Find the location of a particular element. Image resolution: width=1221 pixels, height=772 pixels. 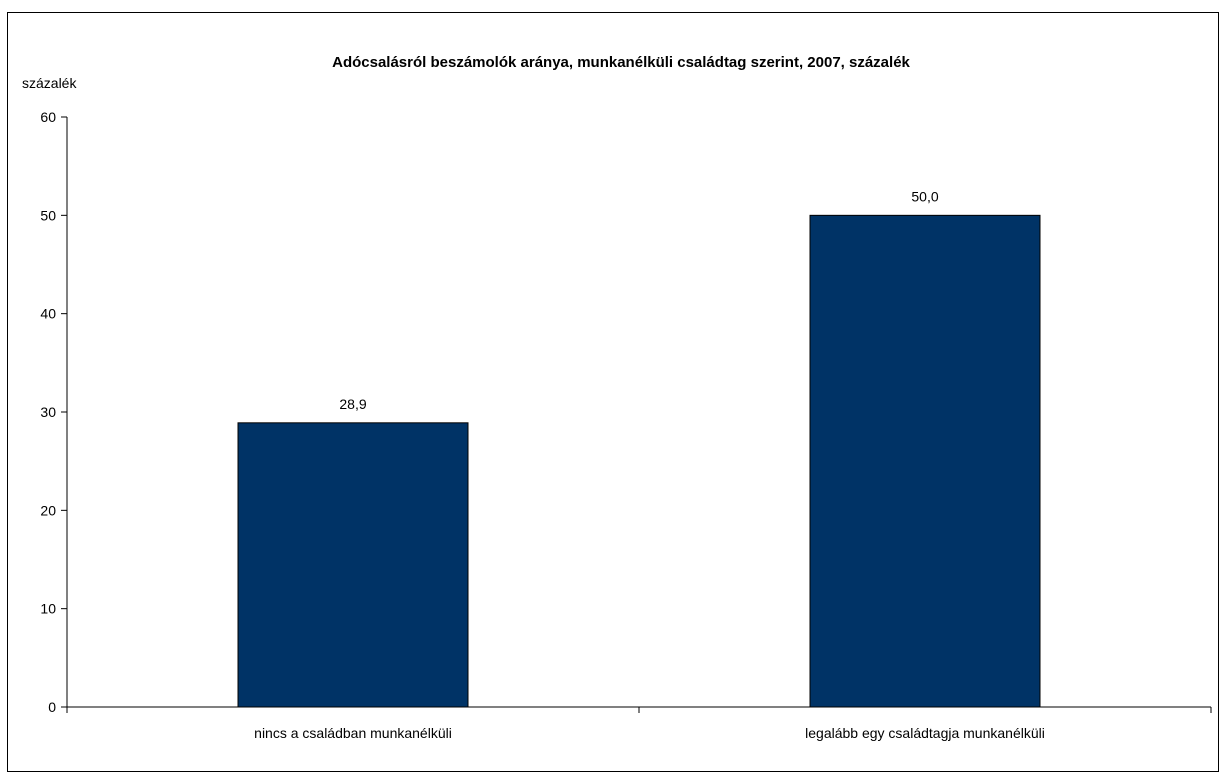

bar-value-label: 28,9 is located at coordinates (352, 404).